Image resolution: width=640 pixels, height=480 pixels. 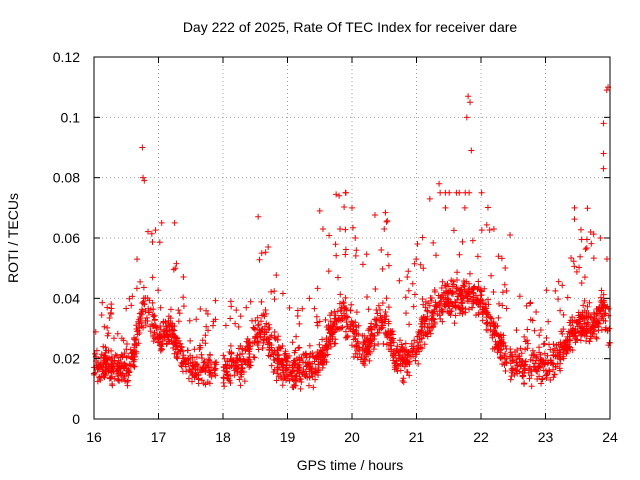 I want to click on y-tick-label: 0.06, so click(x=66, y=238).